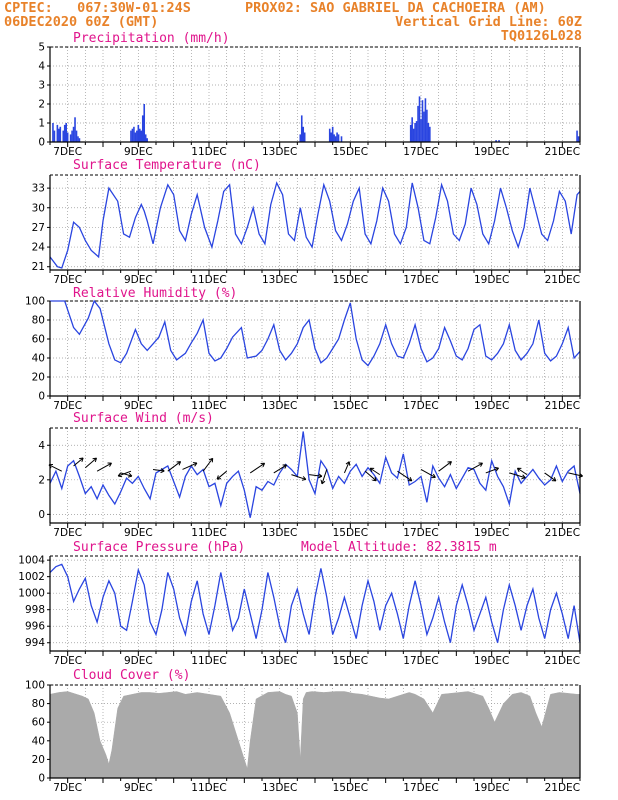 The width and height of the screenshot is (618, 800). What do you see at coordinates (81, 22) in the screenshot?
I see `header-run-date: 06DEC2020 60Z (GMT)` at bounding box center [81, 22].